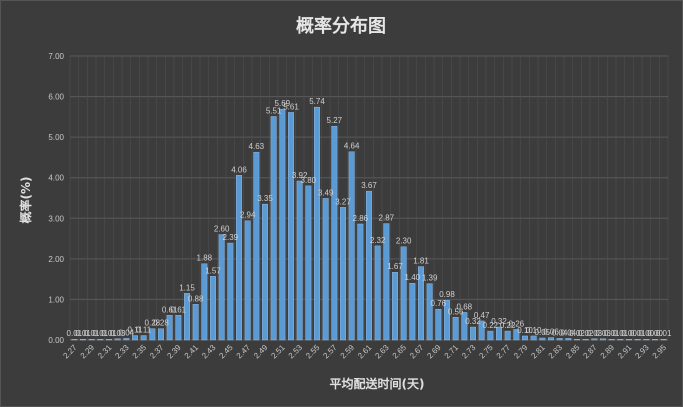 The width and height of the screenshot is (683, 407). I want to click on data-label: 5.27, so click(335, 120).